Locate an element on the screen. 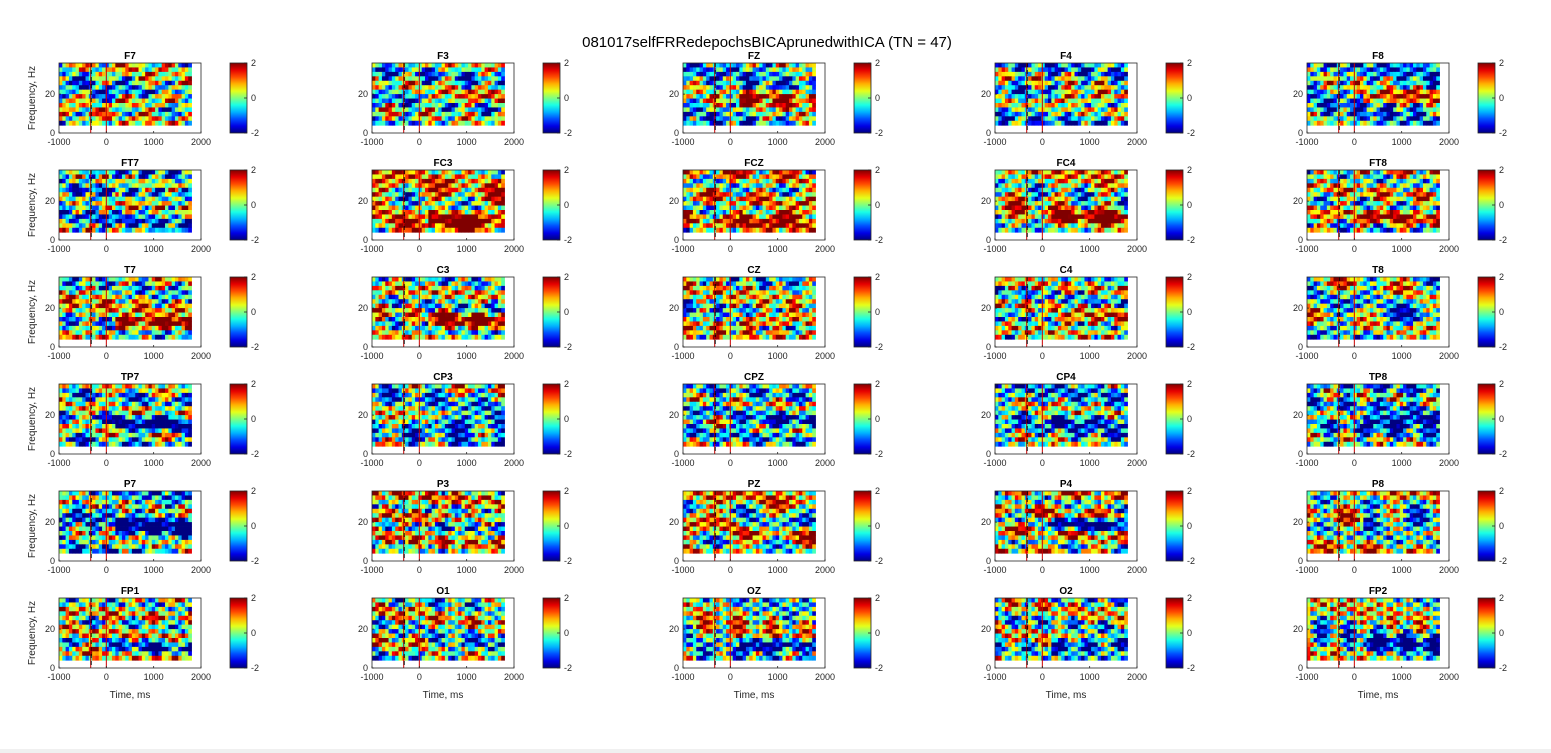 This screenshot has height=753, width=1551. heatmap-fcz is located at coordinates (749, 201).